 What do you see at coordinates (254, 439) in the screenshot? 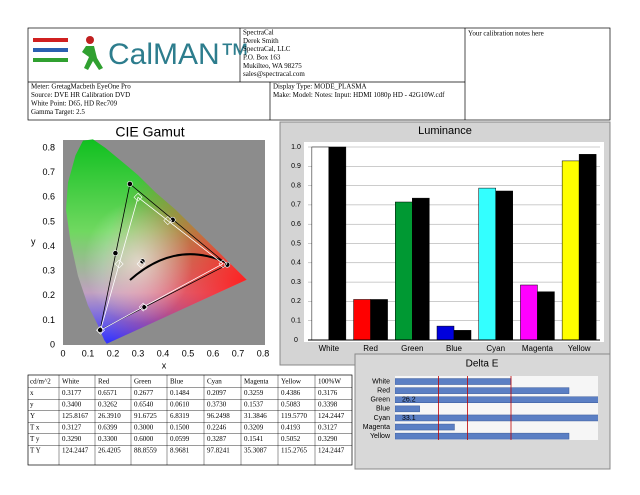
I see `table-cell: 0.1541` at bounding box center [254, 439].